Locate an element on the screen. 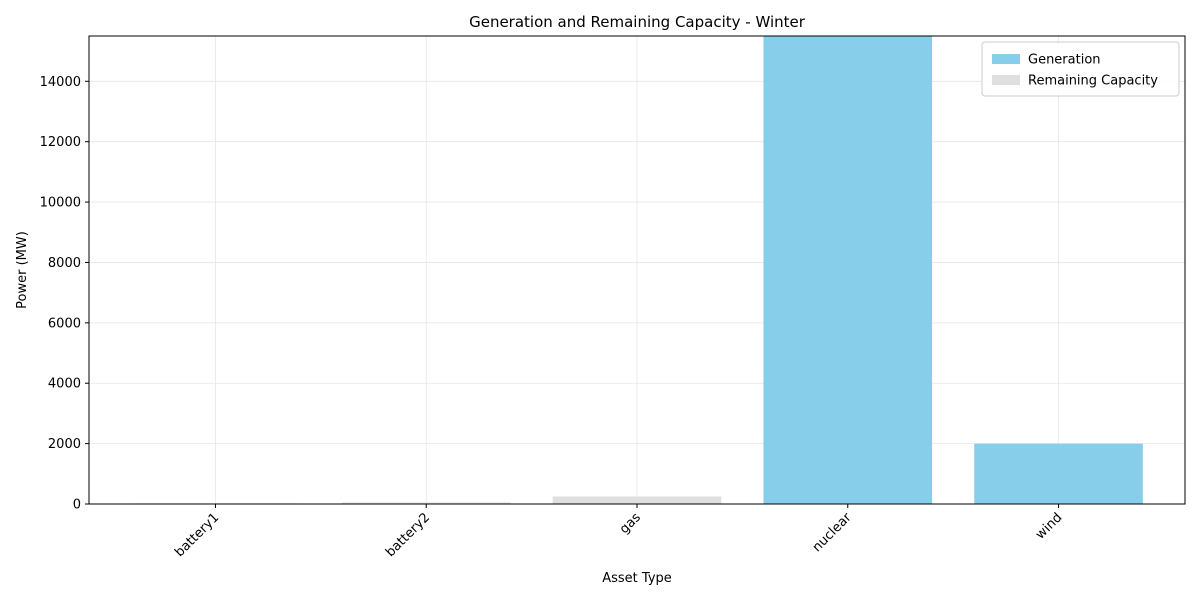 This screenshot has width=1200, height=600. x-axis: battery1 battery2 gas nuclear wind is located at coordinates (618, 532).